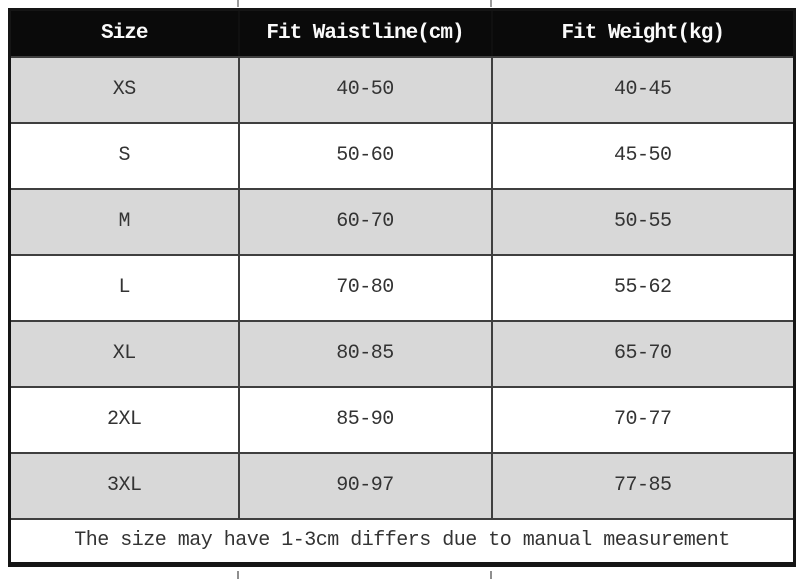 This screenshot has width=800, height=579. I want to click on column-header-size: Size, so click(124, 33).